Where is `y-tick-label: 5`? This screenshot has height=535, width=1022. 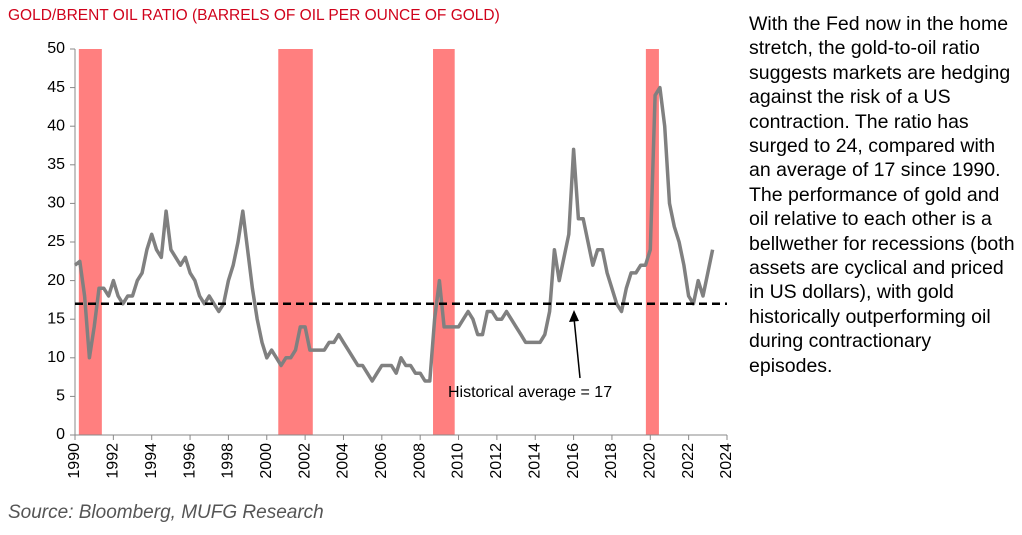
y-tick-label: 5 is located at coordinates (60, 396).